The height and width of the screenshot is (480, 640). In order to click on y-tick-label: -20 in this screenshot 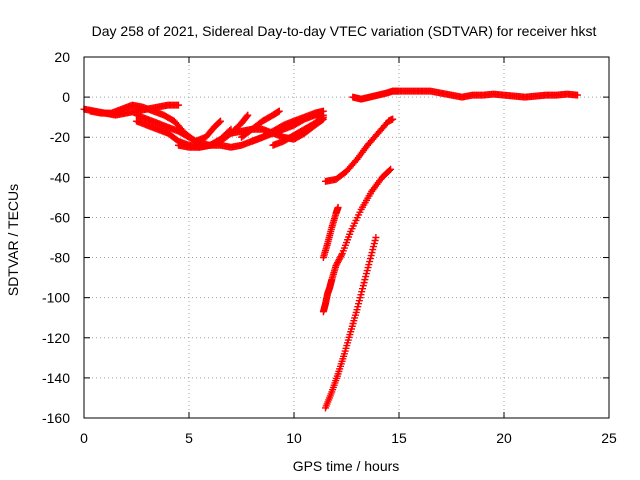, I will do `click(60, 137)`.